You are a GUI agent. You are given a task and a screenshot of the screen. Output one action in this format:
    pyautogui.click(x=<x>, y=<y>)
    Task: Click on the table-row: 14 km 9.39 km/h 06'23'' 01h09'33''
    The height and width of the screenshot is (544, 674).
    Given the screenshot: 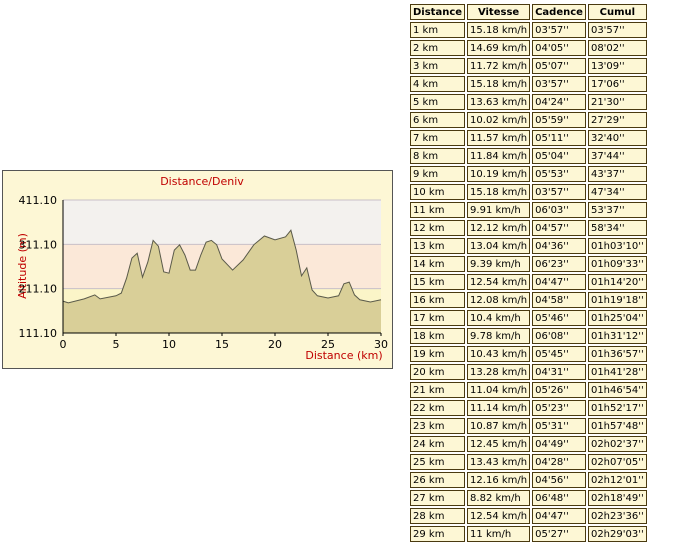 What is the action you would take?
    pyautogui.click(x=528, y=264)
    